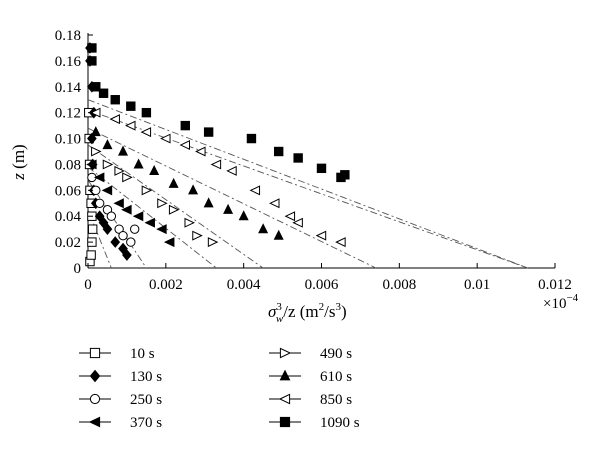 This screenshot has height=462, width=600. What do you see at coordinates (399, 285) in the screenshot?
I see `x-tick-label: 0.008` at bounding box center [399, 285].